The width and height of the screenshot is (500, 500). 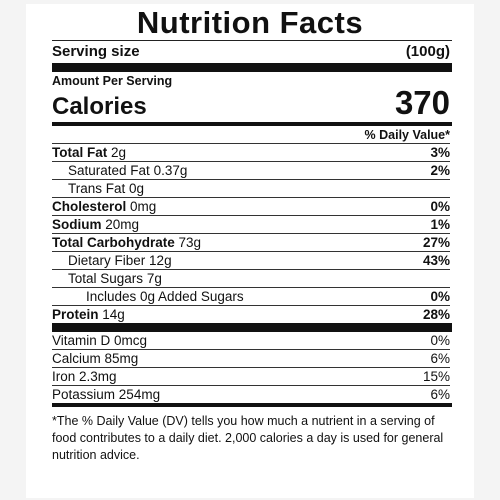 What do you see at coordinates (251, 104) in the screenshot?
I see `calories-row: Calories 370` at bounding box center [251, 104].